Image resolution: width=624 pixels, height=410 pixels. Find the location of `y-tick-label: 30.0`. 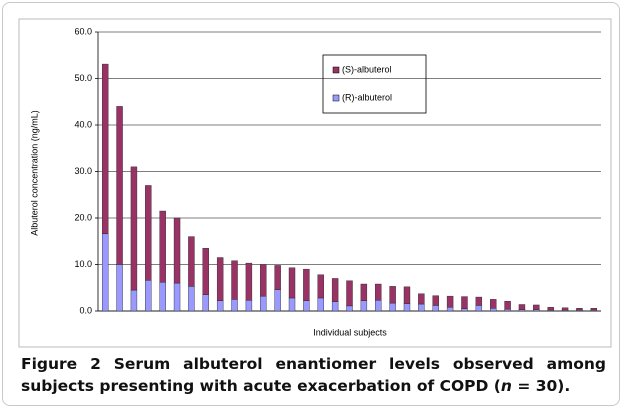

y-tick-label: 30.0 is located at coordinates (83, 171).